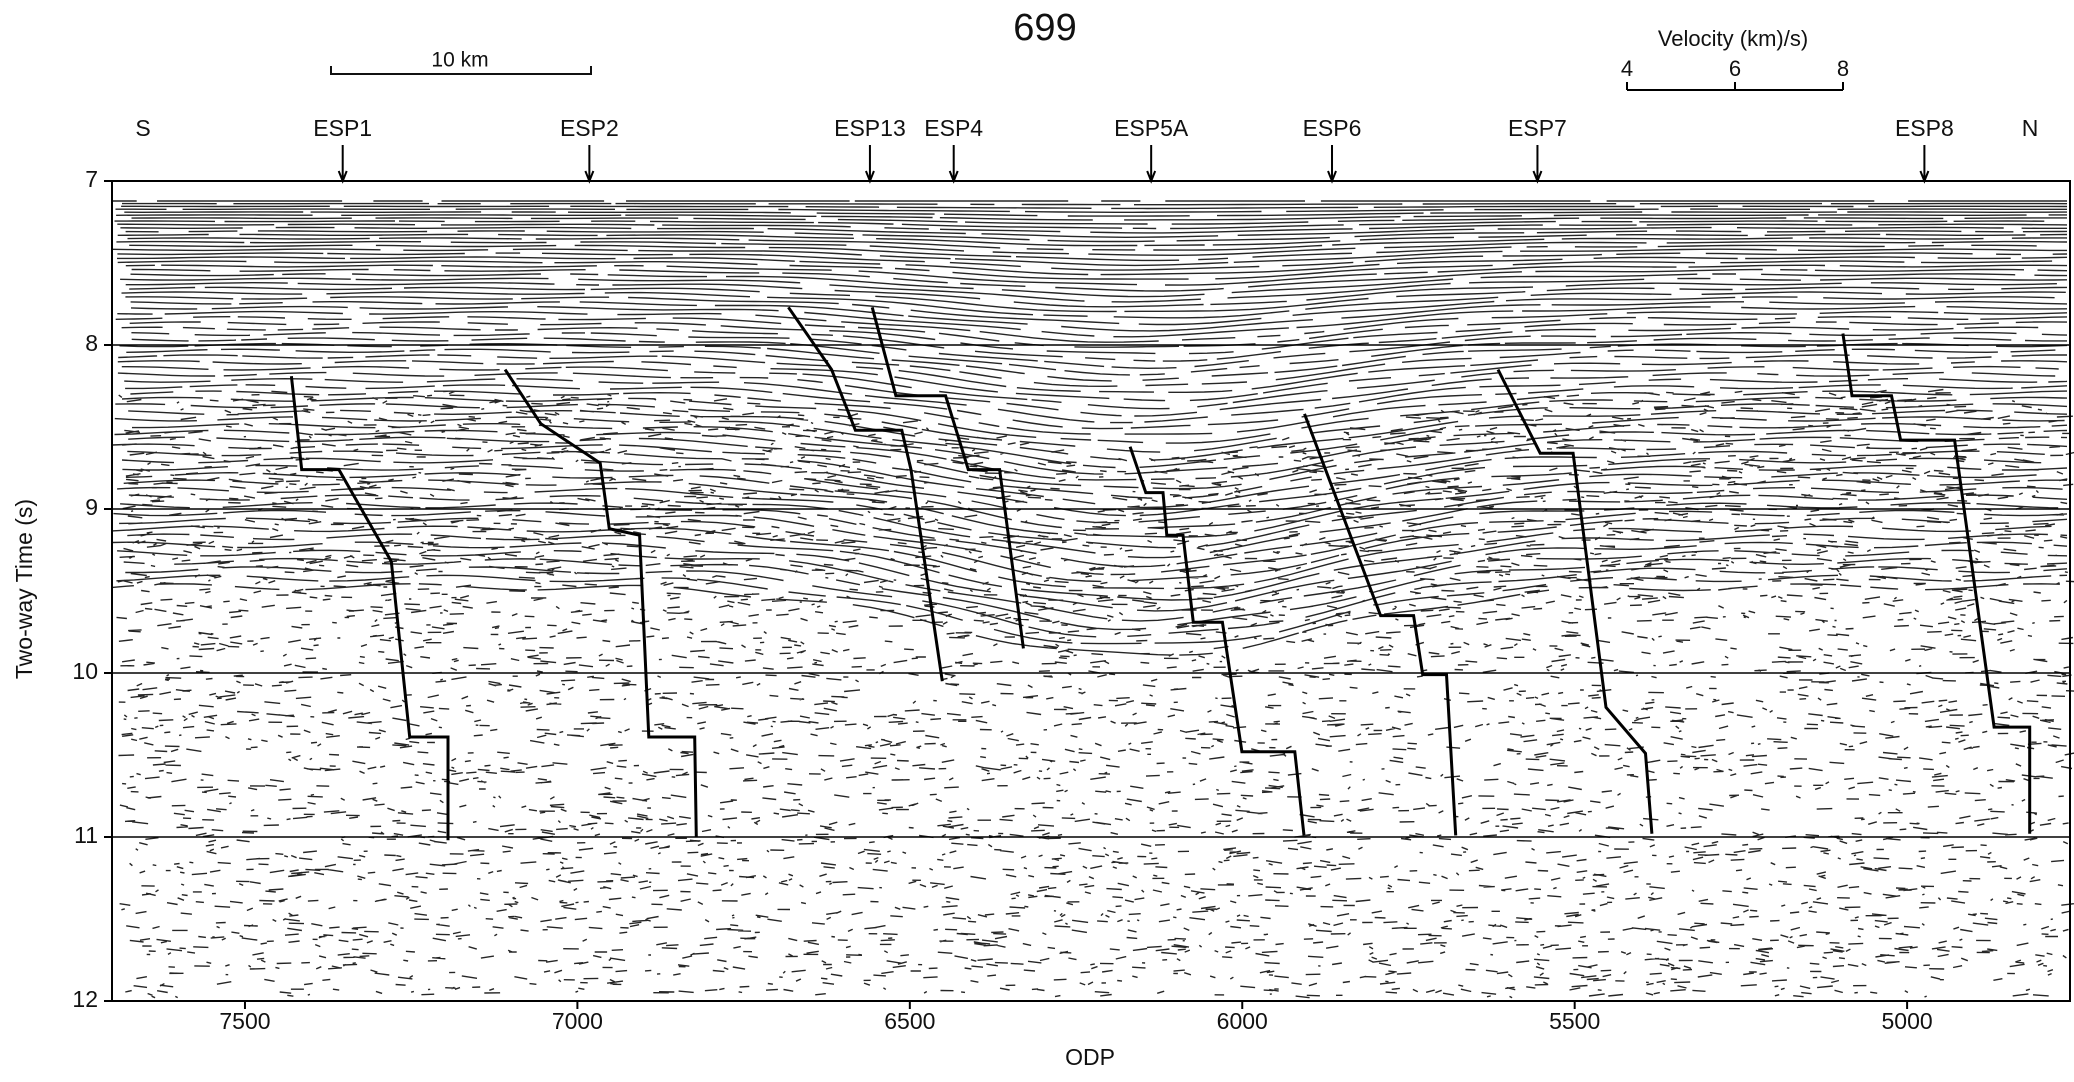  Describe the element at coordinates (1924, 128) in the screenshot. I see `esp-label: ESP8` at that location.